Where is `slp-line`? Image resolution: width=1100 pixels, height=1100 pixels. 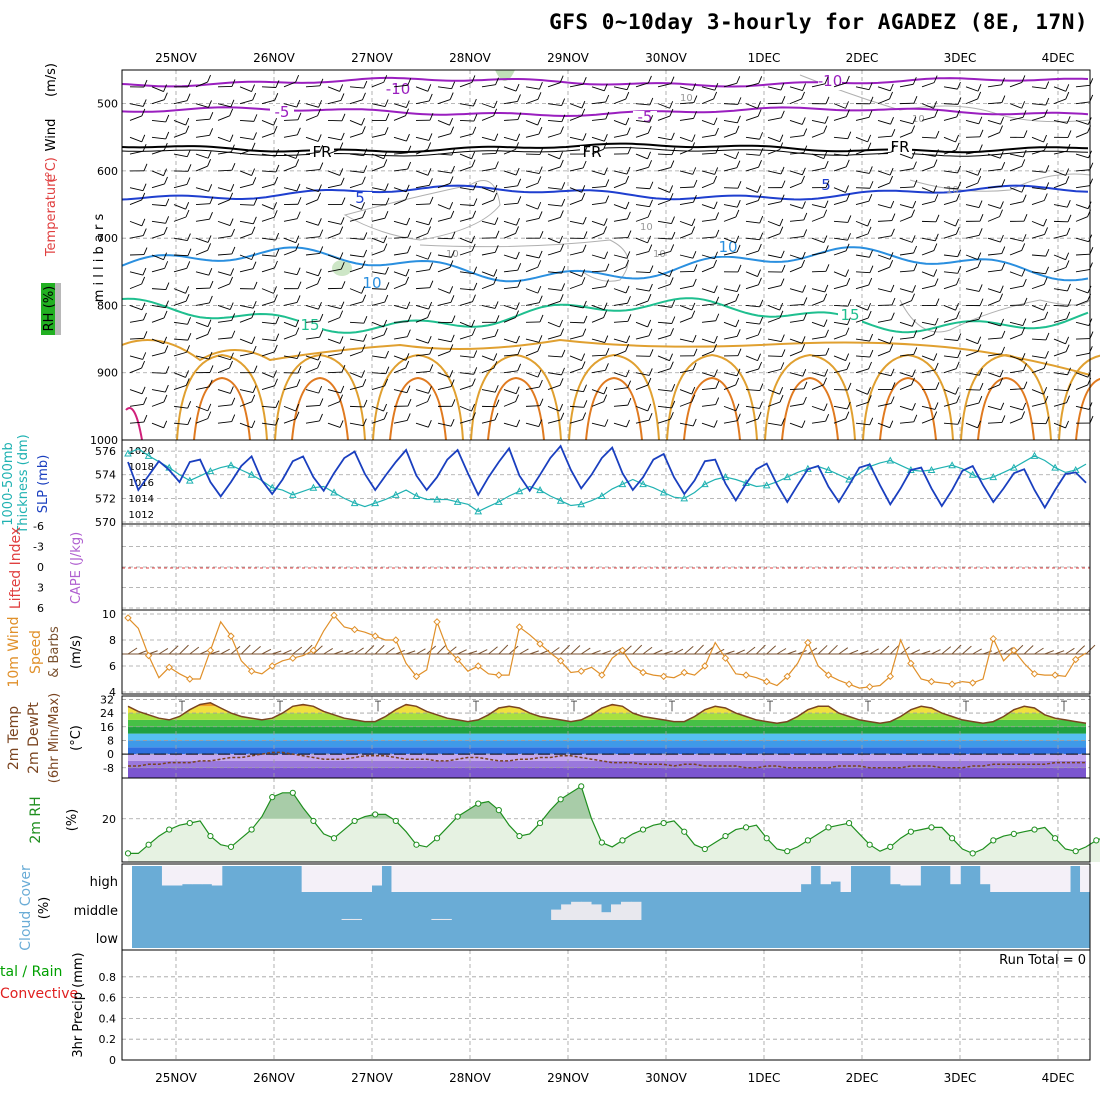
slp-line is located at coordinates (607, 477).